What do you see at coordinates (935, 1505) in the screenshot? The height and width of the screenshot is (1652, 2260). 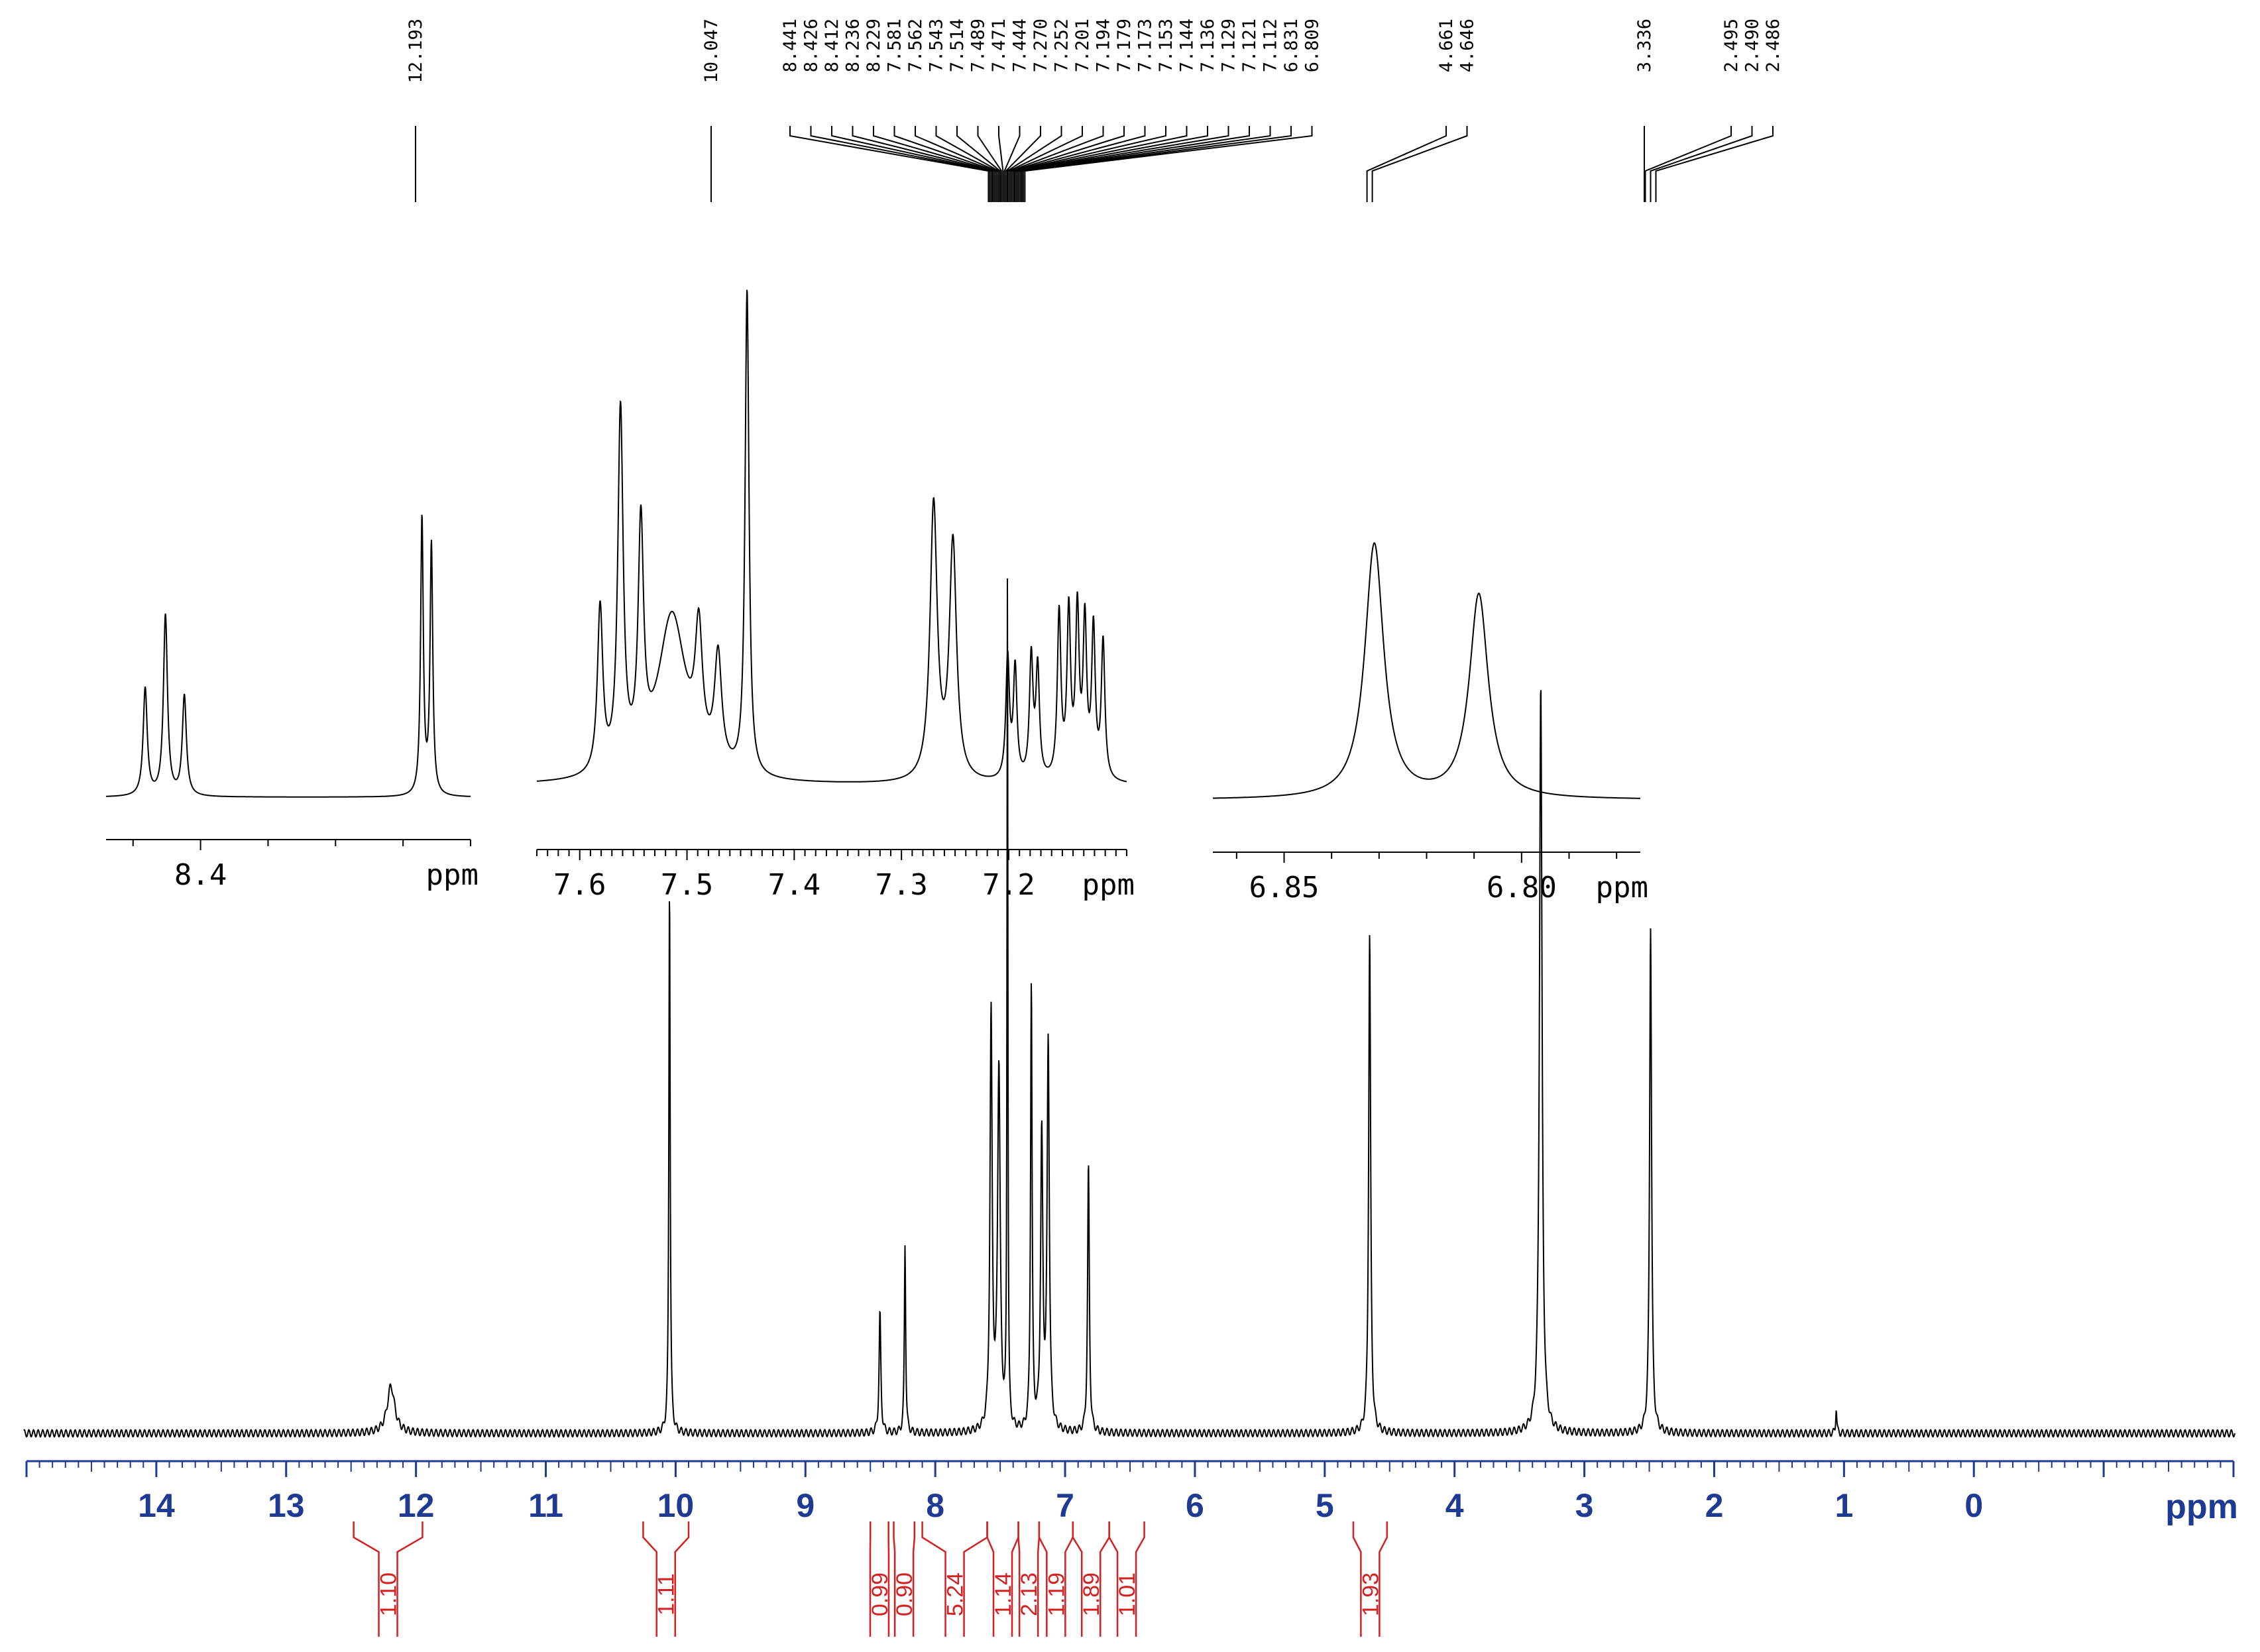 I see `main-tick-label: 8` at bounding box center [935, 1505].